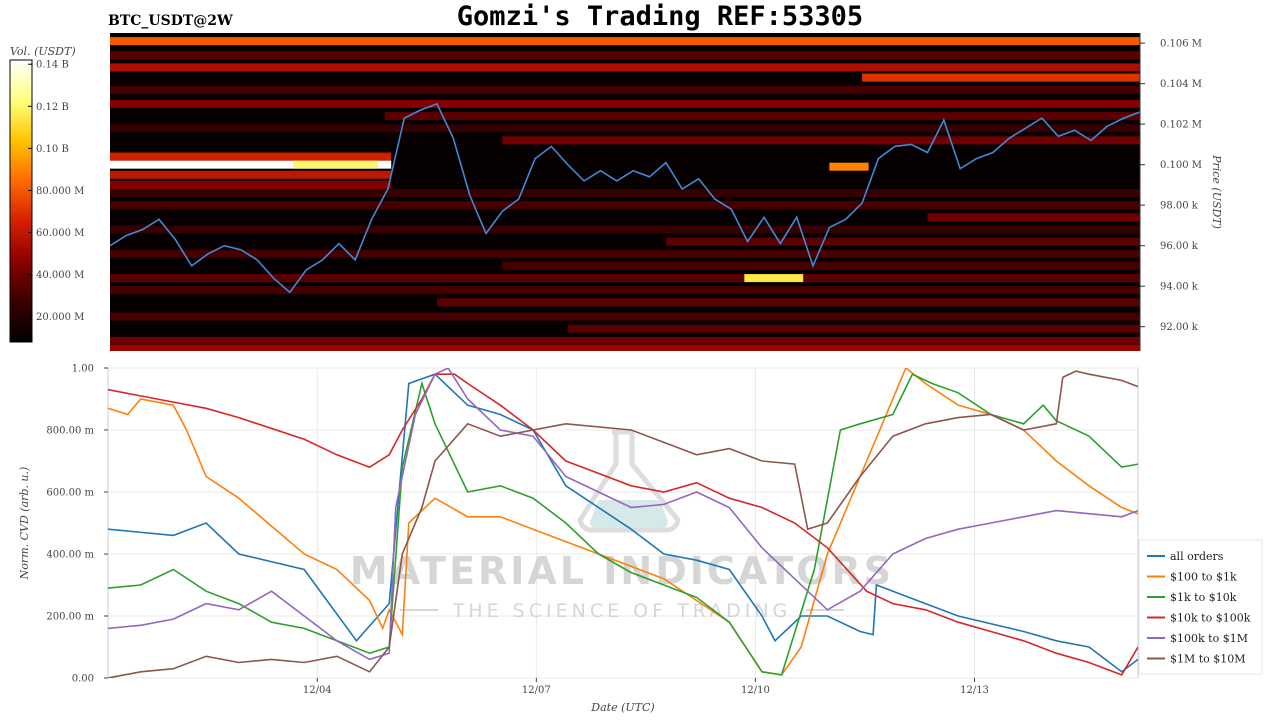 The image size is (1280, 720). I want to click on colorbar-scale, so click(21, 201).